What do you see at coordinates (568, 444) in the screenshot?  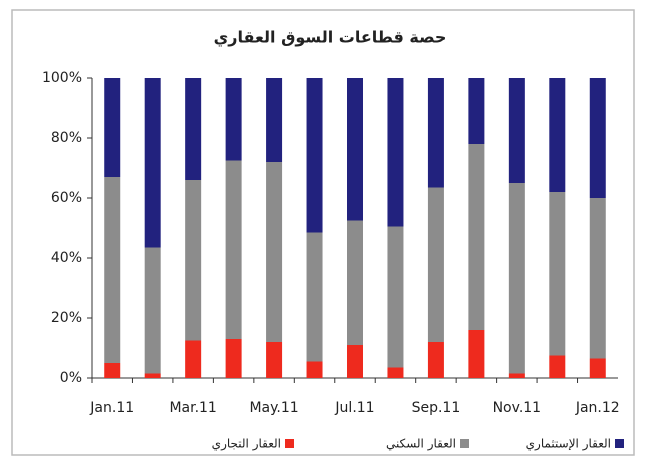 I see `legend-label: العقار الإستثماري` at bounding box center [568, 444].